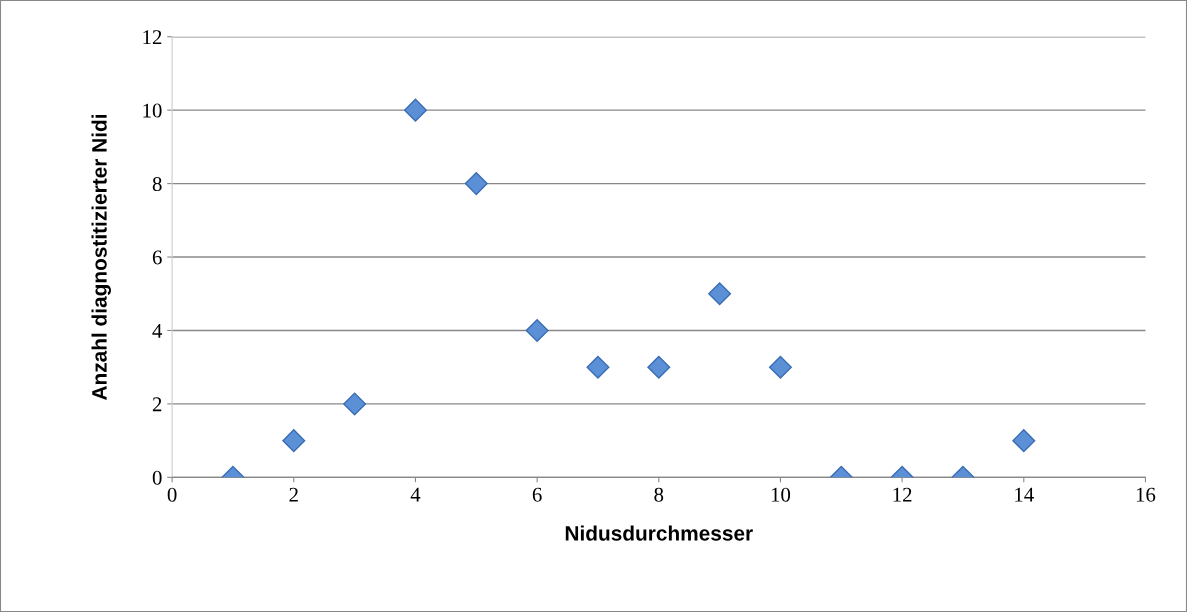 Image resolution: width=1187 pixels, height=612 pixels. I want to click on x-tick-label: 10, so click(781, 494).